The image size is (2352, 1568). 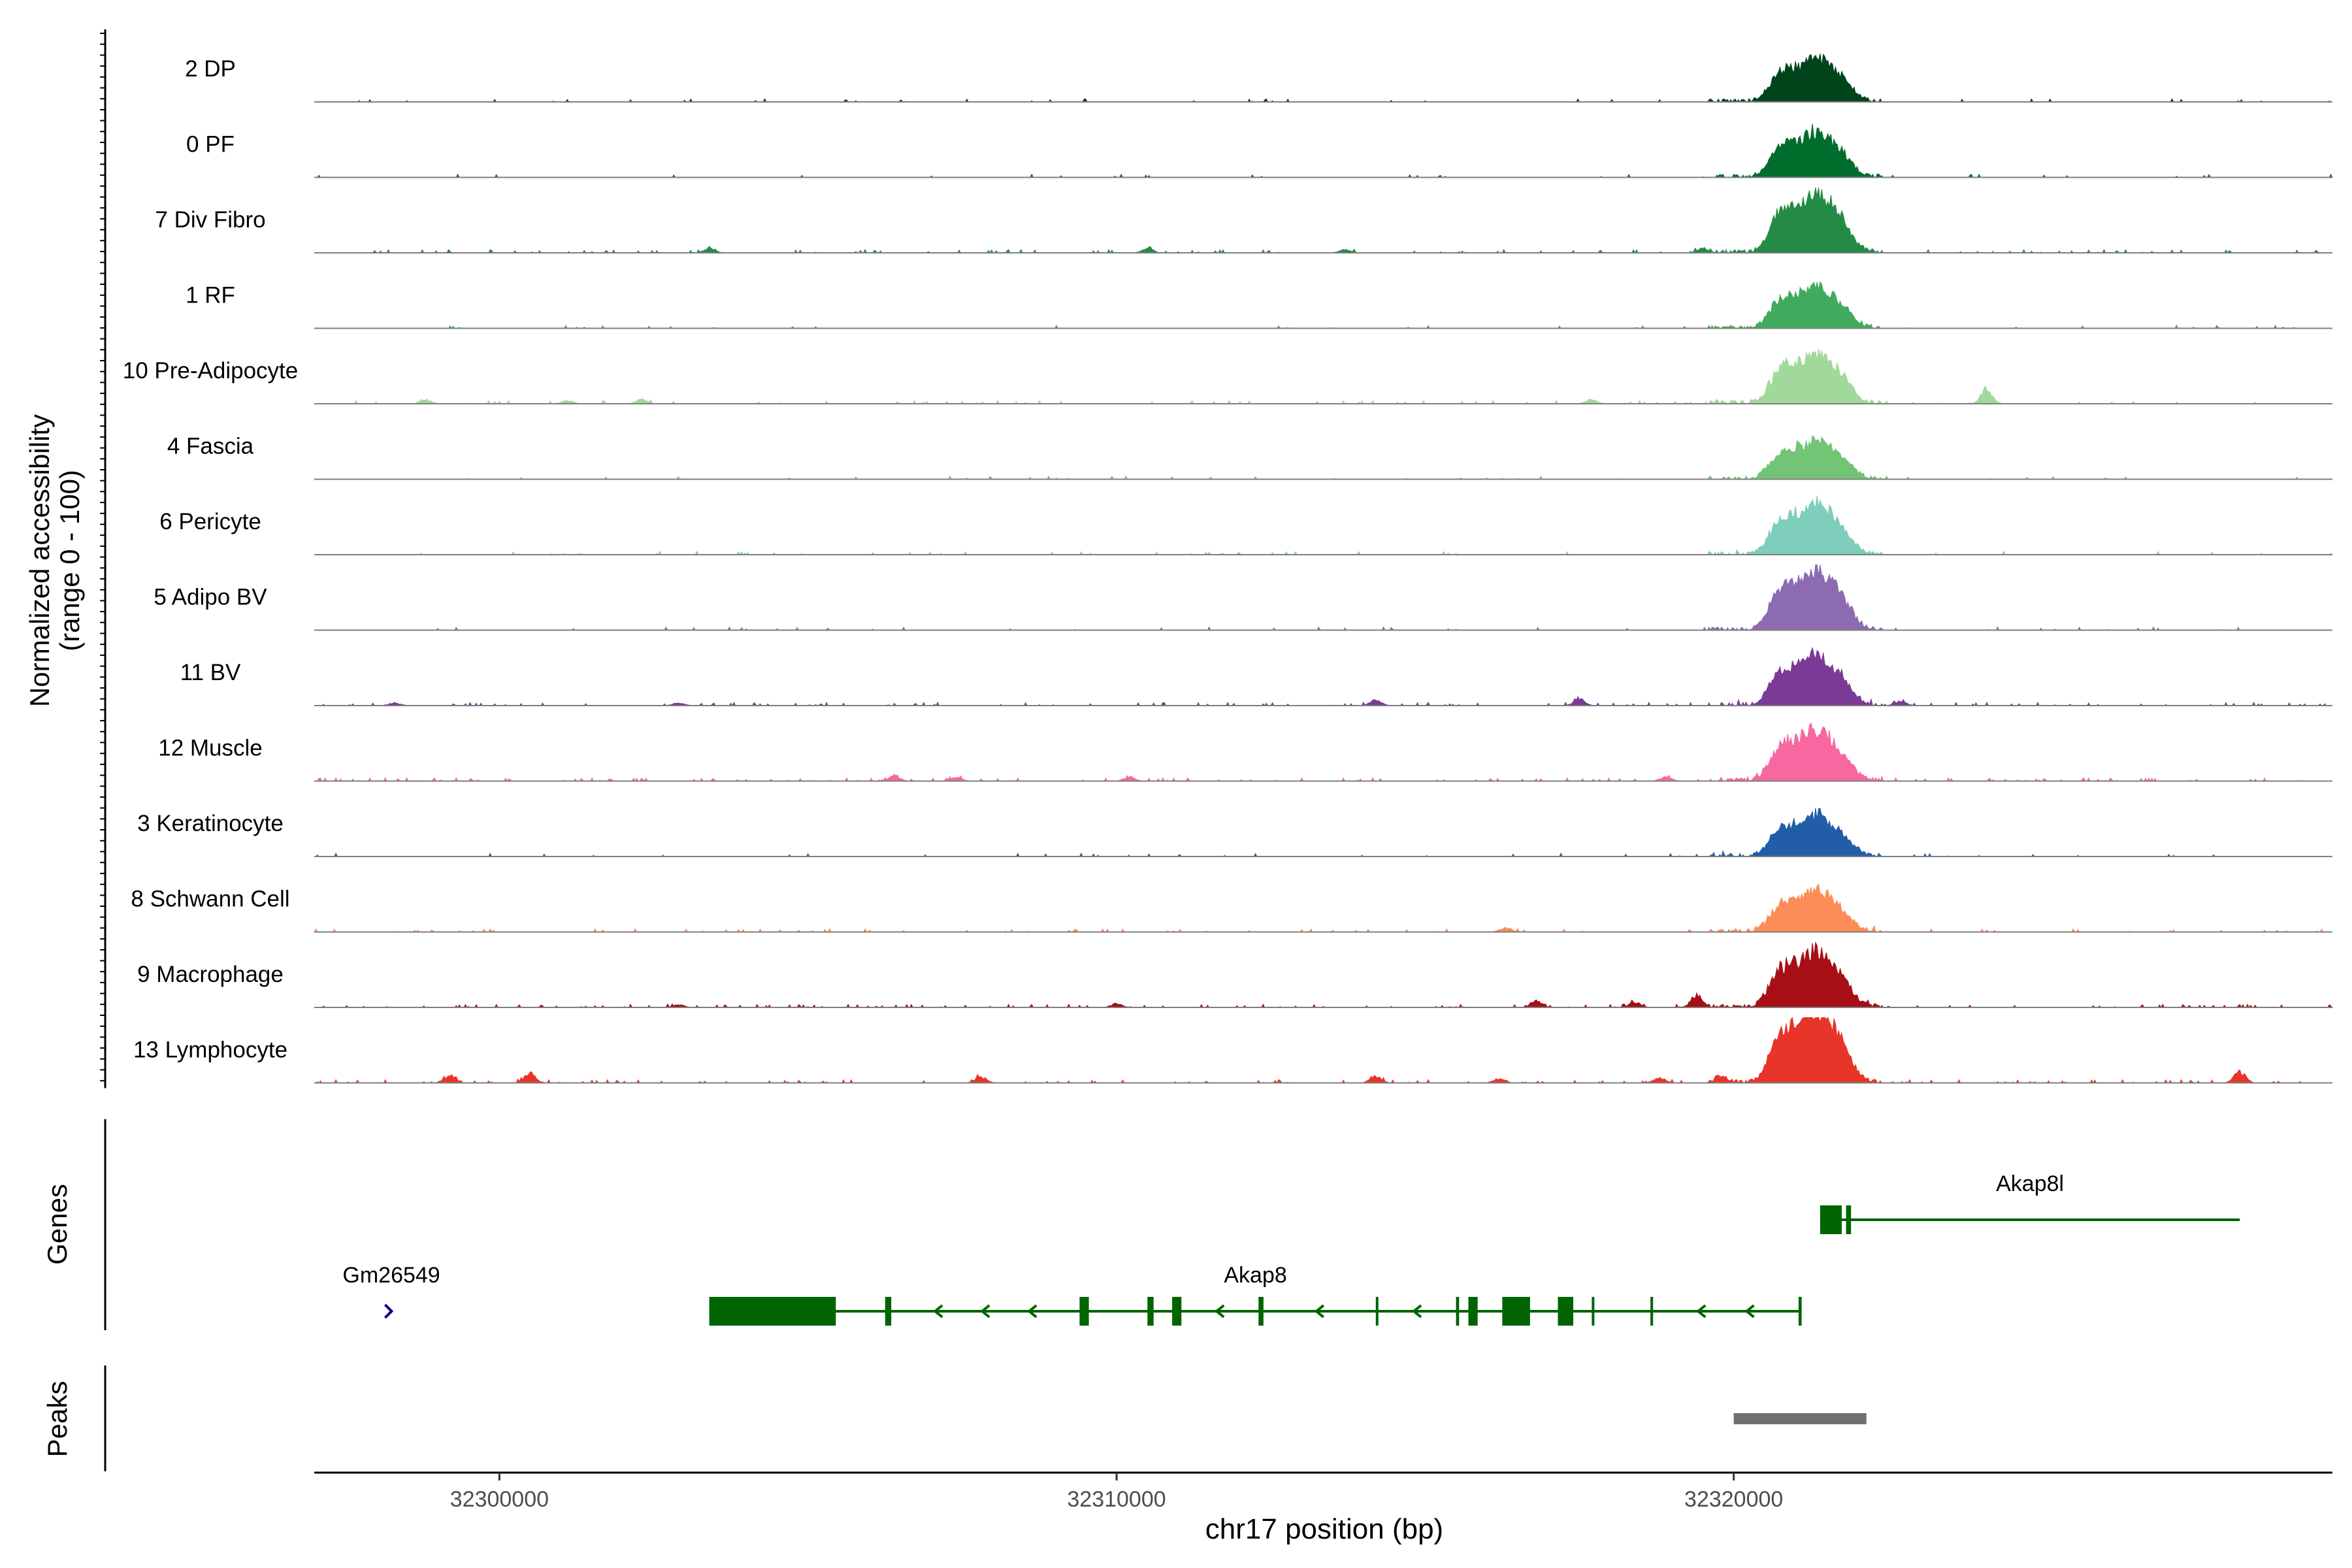 I want to click on peak-regions, so click(x=1800, y=1418).